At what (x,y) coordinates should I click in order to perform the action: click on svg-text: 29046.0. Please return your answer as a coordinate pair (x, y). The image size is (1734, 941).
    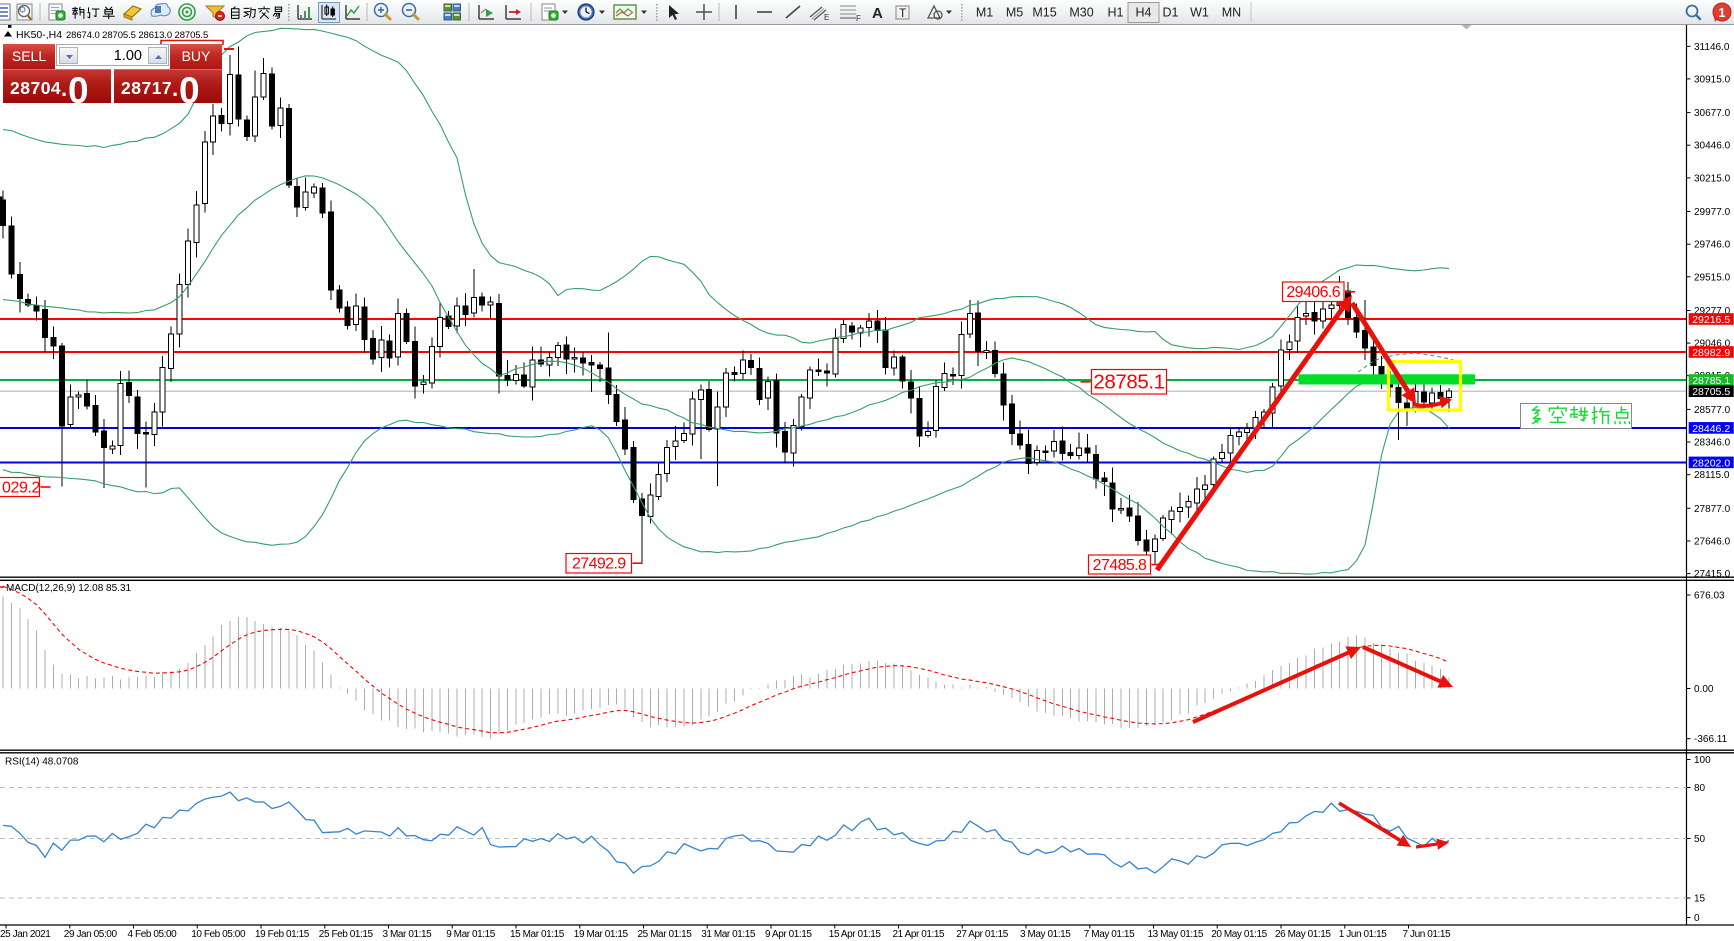
    Looking at the image, I should click on (1712, 344).